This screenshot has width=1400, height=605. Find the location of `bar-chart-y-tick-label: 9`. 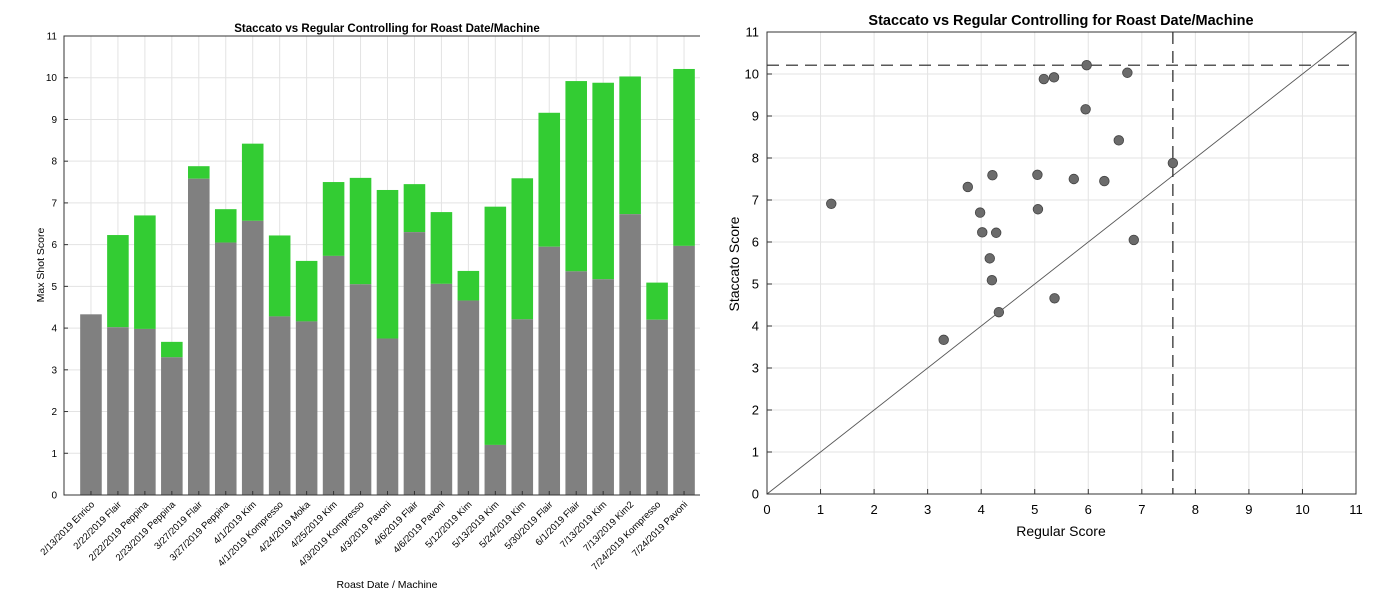

bar-chart-y-tick-label: 9 is located at coordinates (54, 120).